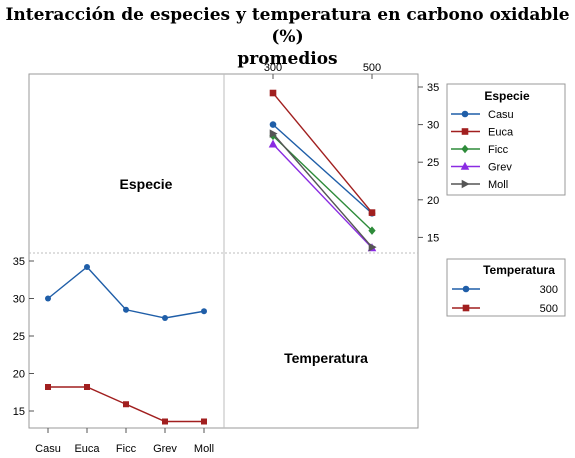  What do you see at coordinates (500, 168) in the screenshot?
I see `legend-label-grev: Grev` at bounding box center [500, 168].